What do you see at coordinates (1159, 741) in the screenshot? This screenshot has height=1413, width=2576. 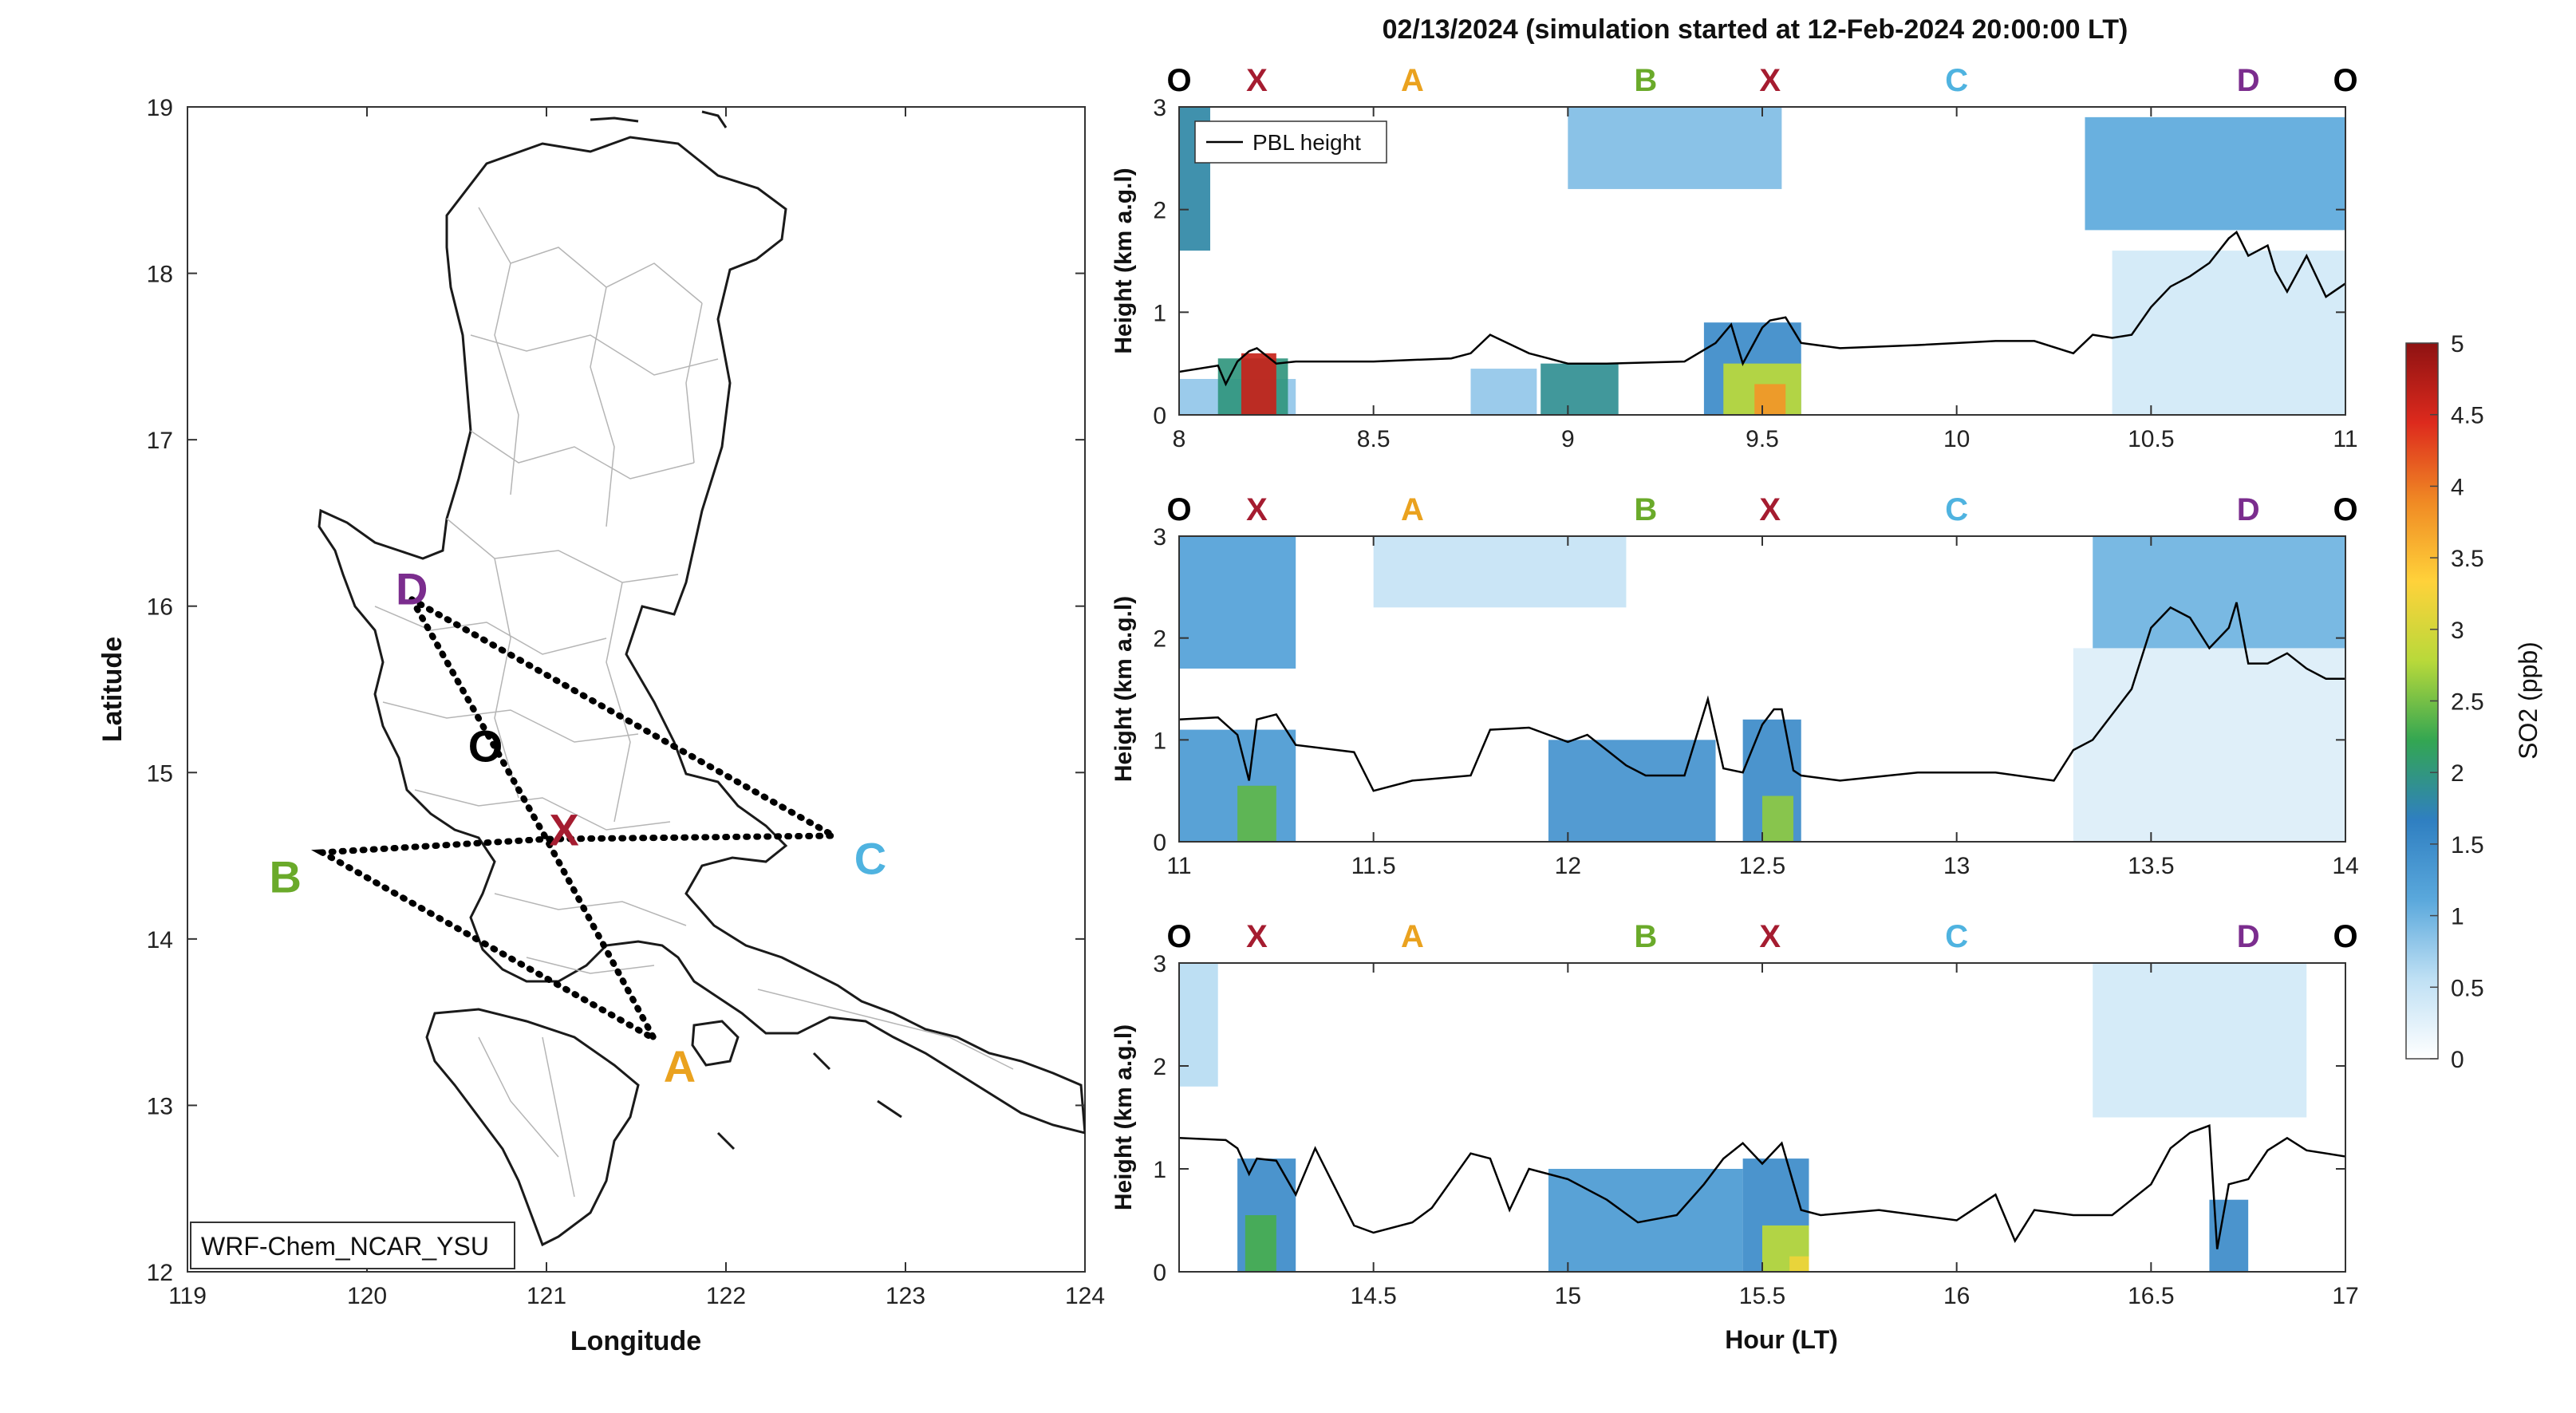 I see `curtain-y-tick-label: 1` at bounding box center [1159, 741].